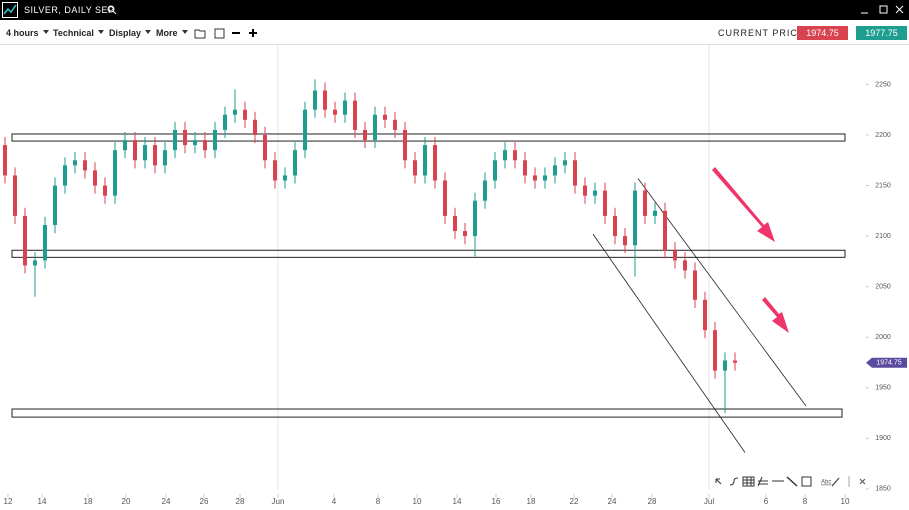 This screenshot has height=510, width=909. Describe the element at coordinates (826, 483) in the screenshot. I see `text-tool: Abc` at that location.